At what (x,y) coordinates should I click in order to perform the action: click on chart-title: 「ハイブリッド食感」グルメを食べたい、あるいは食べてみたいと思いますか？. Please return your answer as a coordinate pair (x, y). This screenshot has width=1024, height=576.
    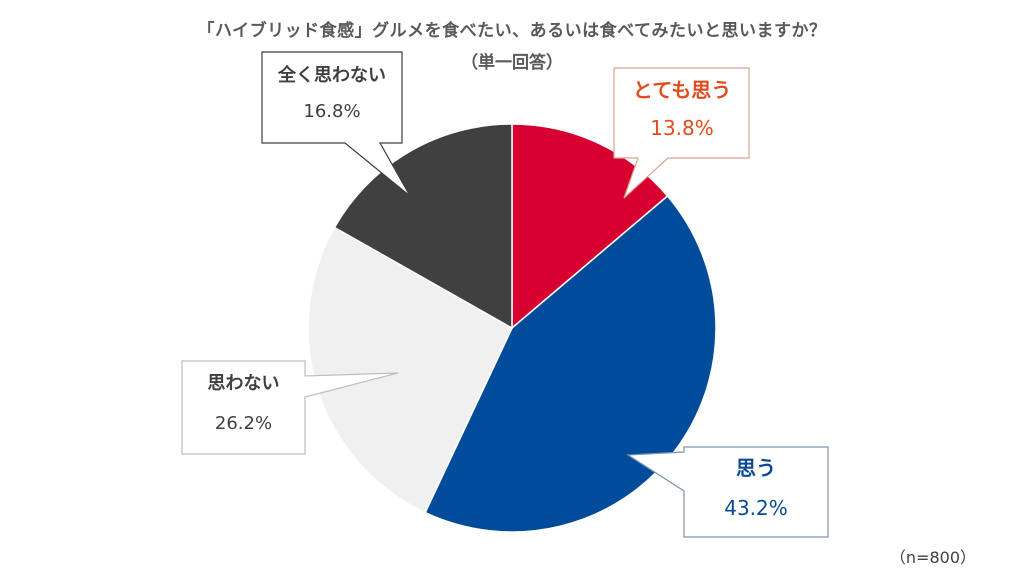
    Looking at the image, I should click on (512, 31).